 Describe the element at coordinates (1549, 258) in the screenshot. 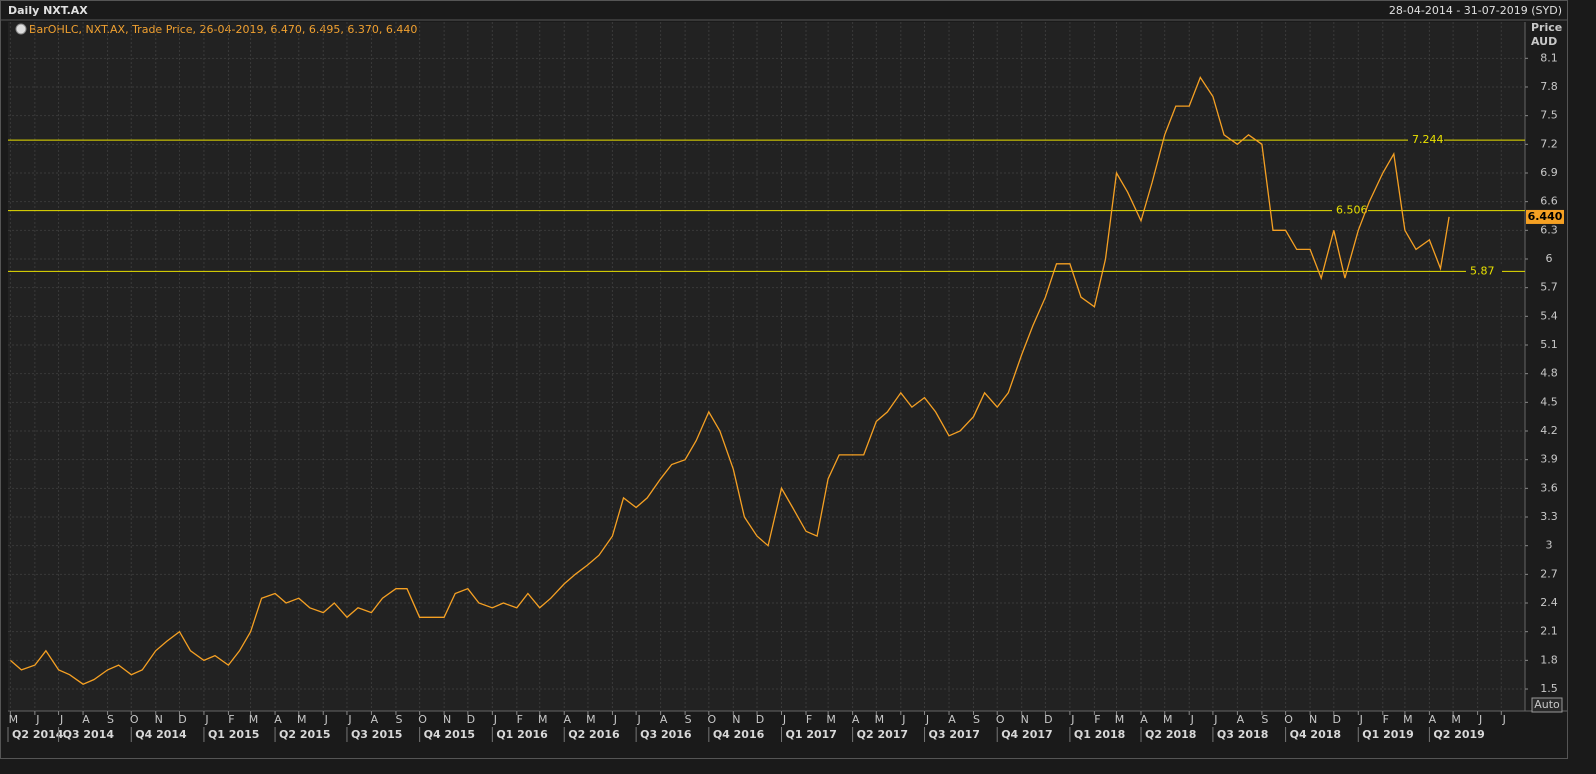

I see `y-tick-label: 6` at that location.